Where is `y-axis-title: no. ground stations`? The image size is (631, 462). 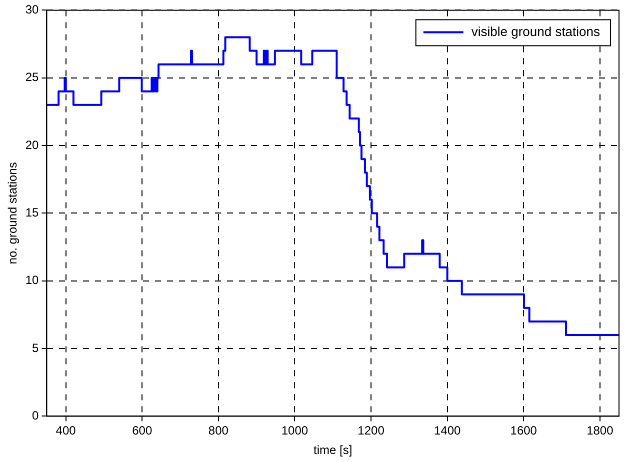
y-axis-title: no. ground stations is located at coordinates (13, 213).